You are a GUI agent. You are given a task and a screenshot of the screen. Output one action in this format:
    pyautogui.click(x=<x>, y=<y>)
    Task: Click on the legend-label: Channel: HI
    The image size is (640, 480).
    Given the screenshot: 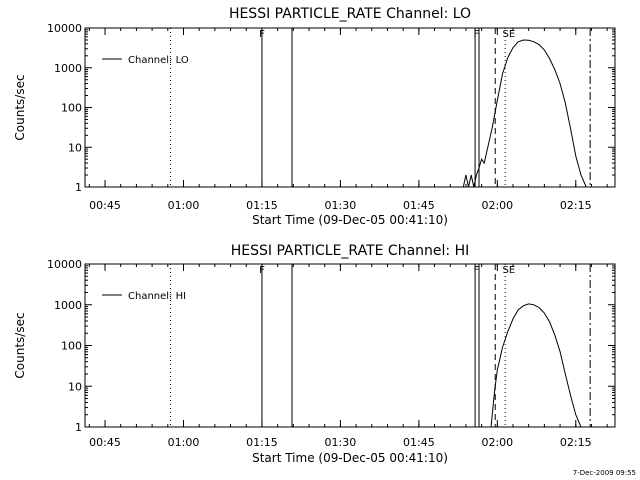 What is the action you would take?
    pyautogui.click(x=157, y=296)
    